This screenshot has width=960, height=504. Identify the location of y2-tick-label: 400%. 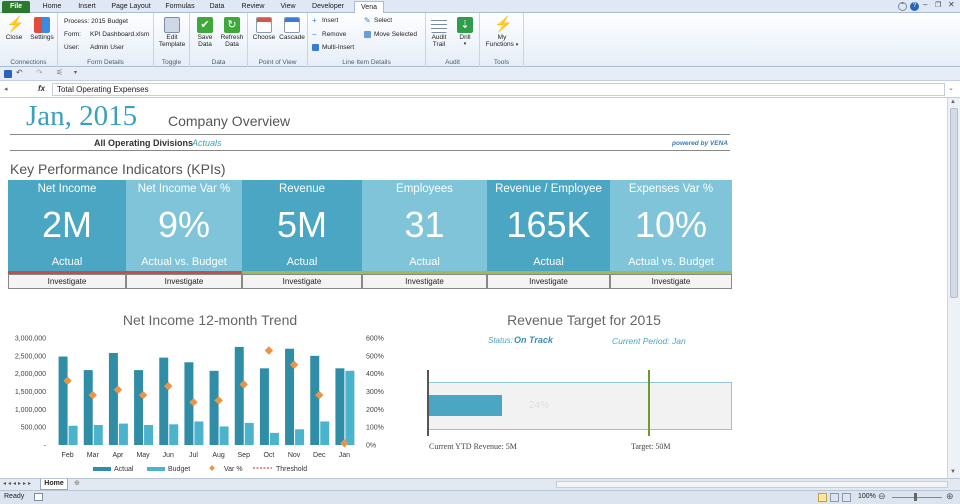
(375, 374).